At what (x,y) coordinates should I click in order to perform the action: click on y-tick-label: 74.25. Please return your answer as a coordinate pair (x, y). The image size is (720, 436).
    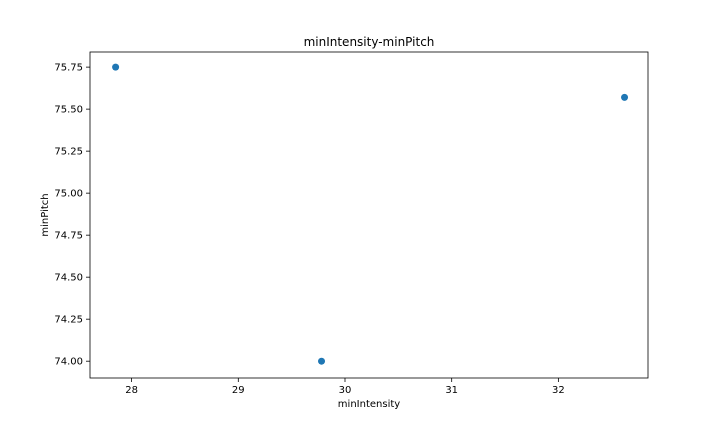
    Looking at the image, I should click on (68, 320).